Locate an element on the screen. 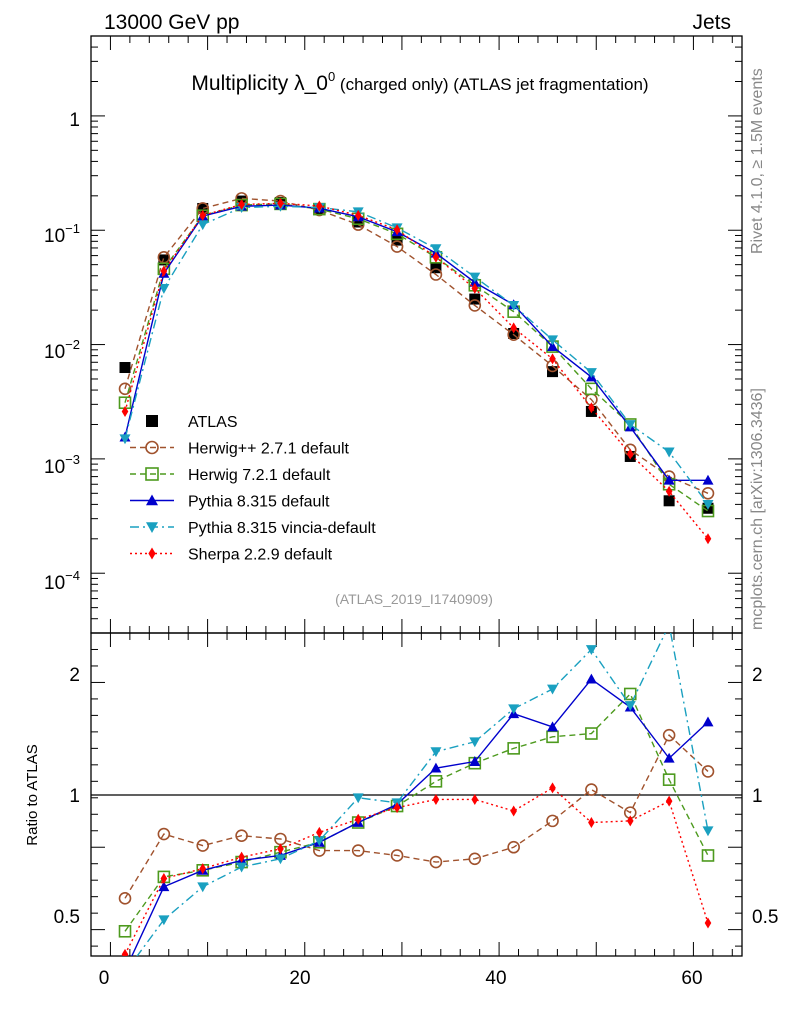 The height and width of the screenshot is (1029, 786). mcplots-label: mcplots.cern.ch [arXiv:1306.3436] is located at coordinates (757, 509).